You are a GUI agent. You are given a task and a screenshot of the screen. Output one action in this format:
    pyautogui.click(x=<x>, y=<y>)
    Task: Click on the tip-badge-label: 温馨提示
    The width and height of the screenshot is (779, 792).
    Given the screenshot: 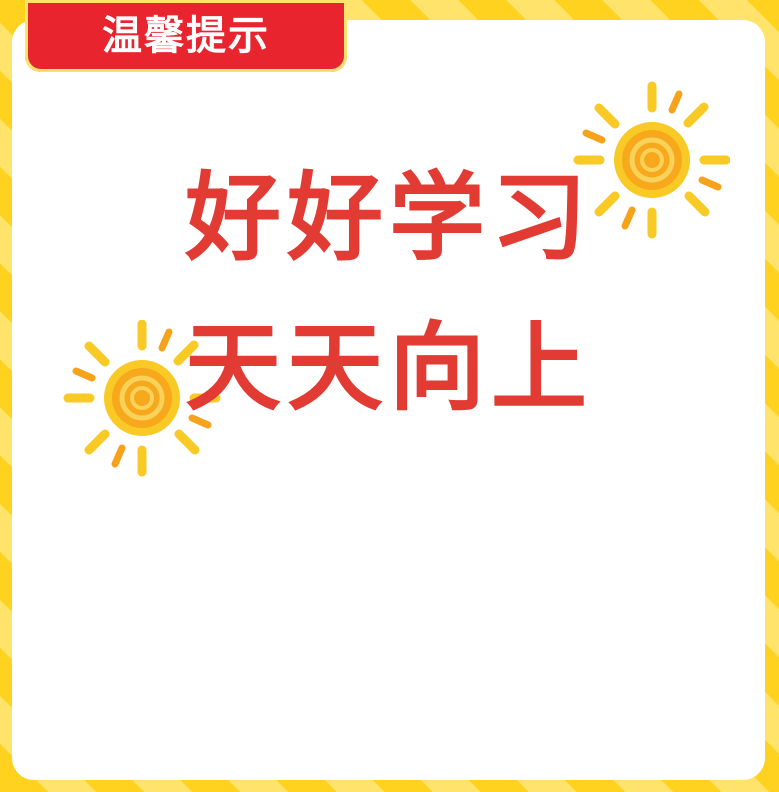 What is the action you would take?
    pyautogui.click(x=186, y=36)
    